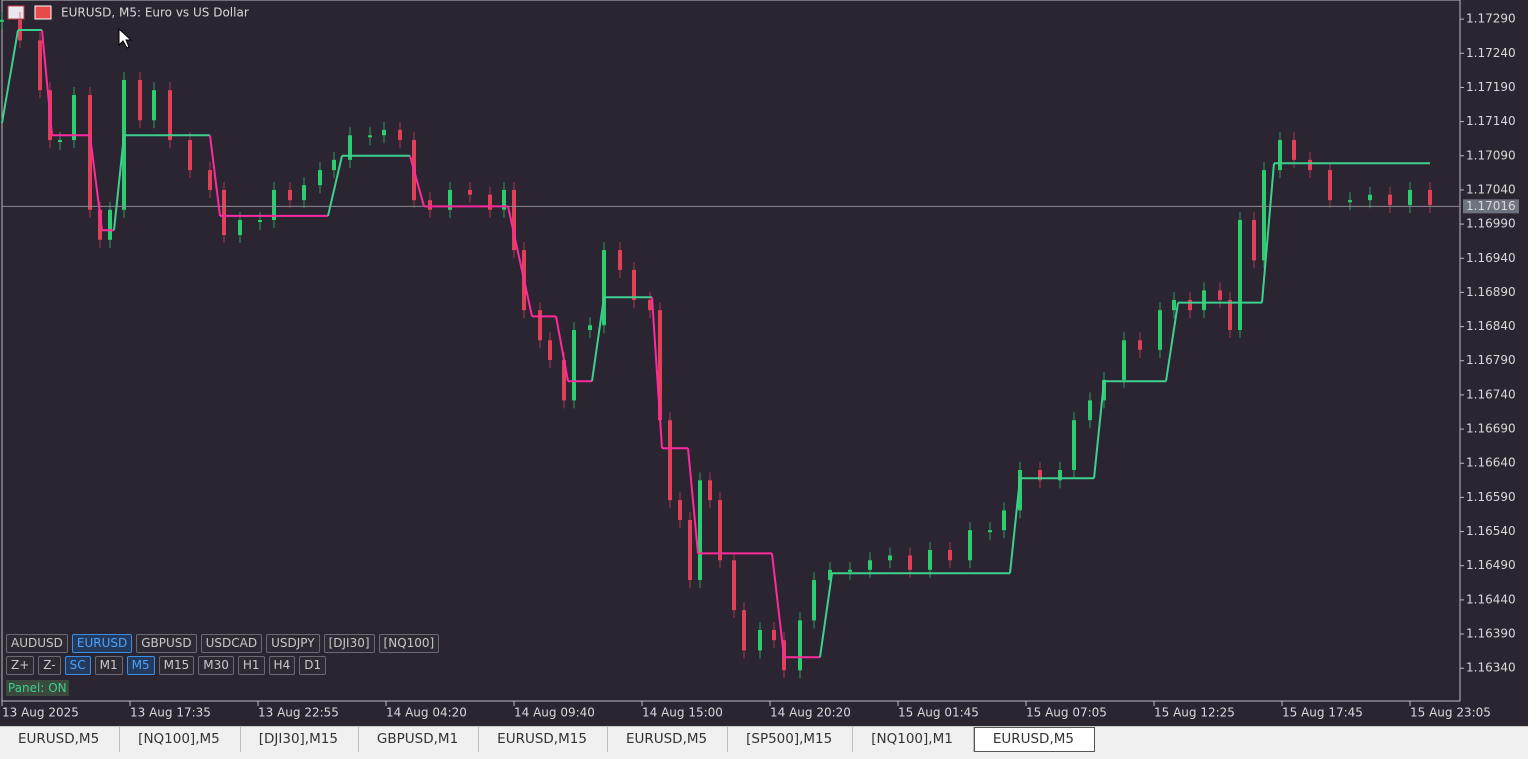 This screenshot has width=1540, height=759. I want to click on tab: GBPUSD,M1, so click(419, 739).